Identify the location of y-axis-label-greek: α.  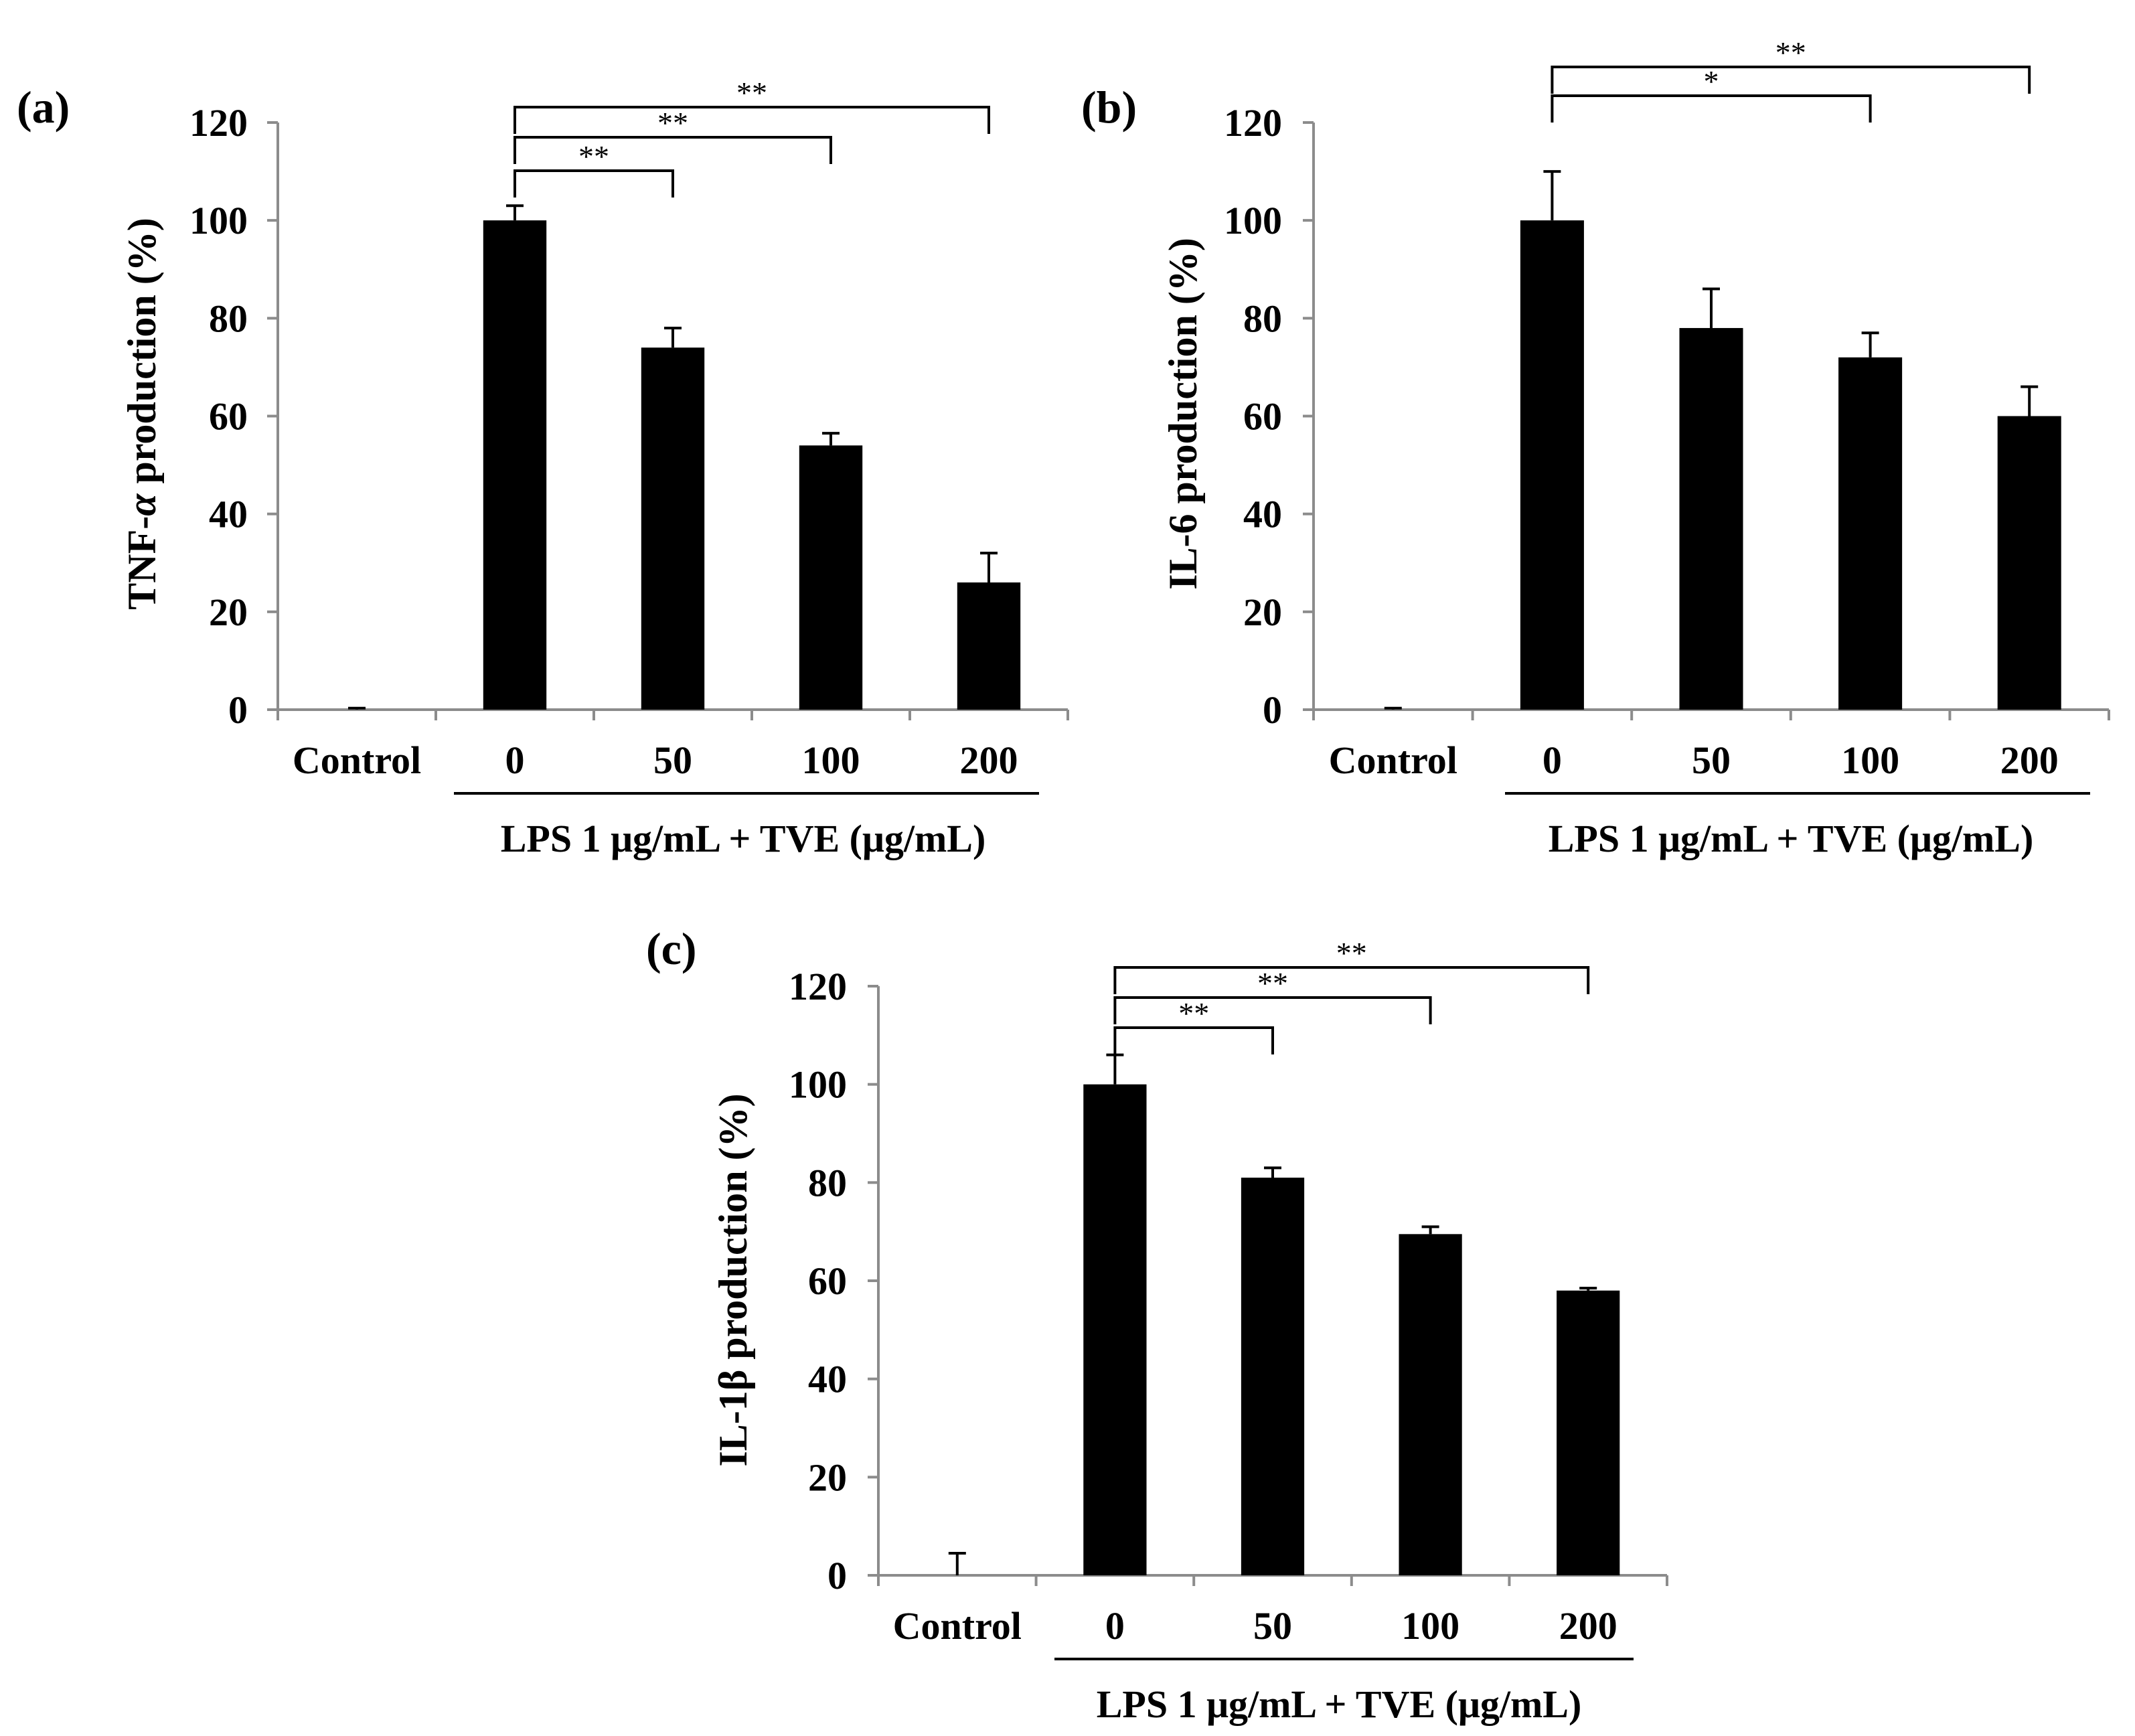
(142, 504).